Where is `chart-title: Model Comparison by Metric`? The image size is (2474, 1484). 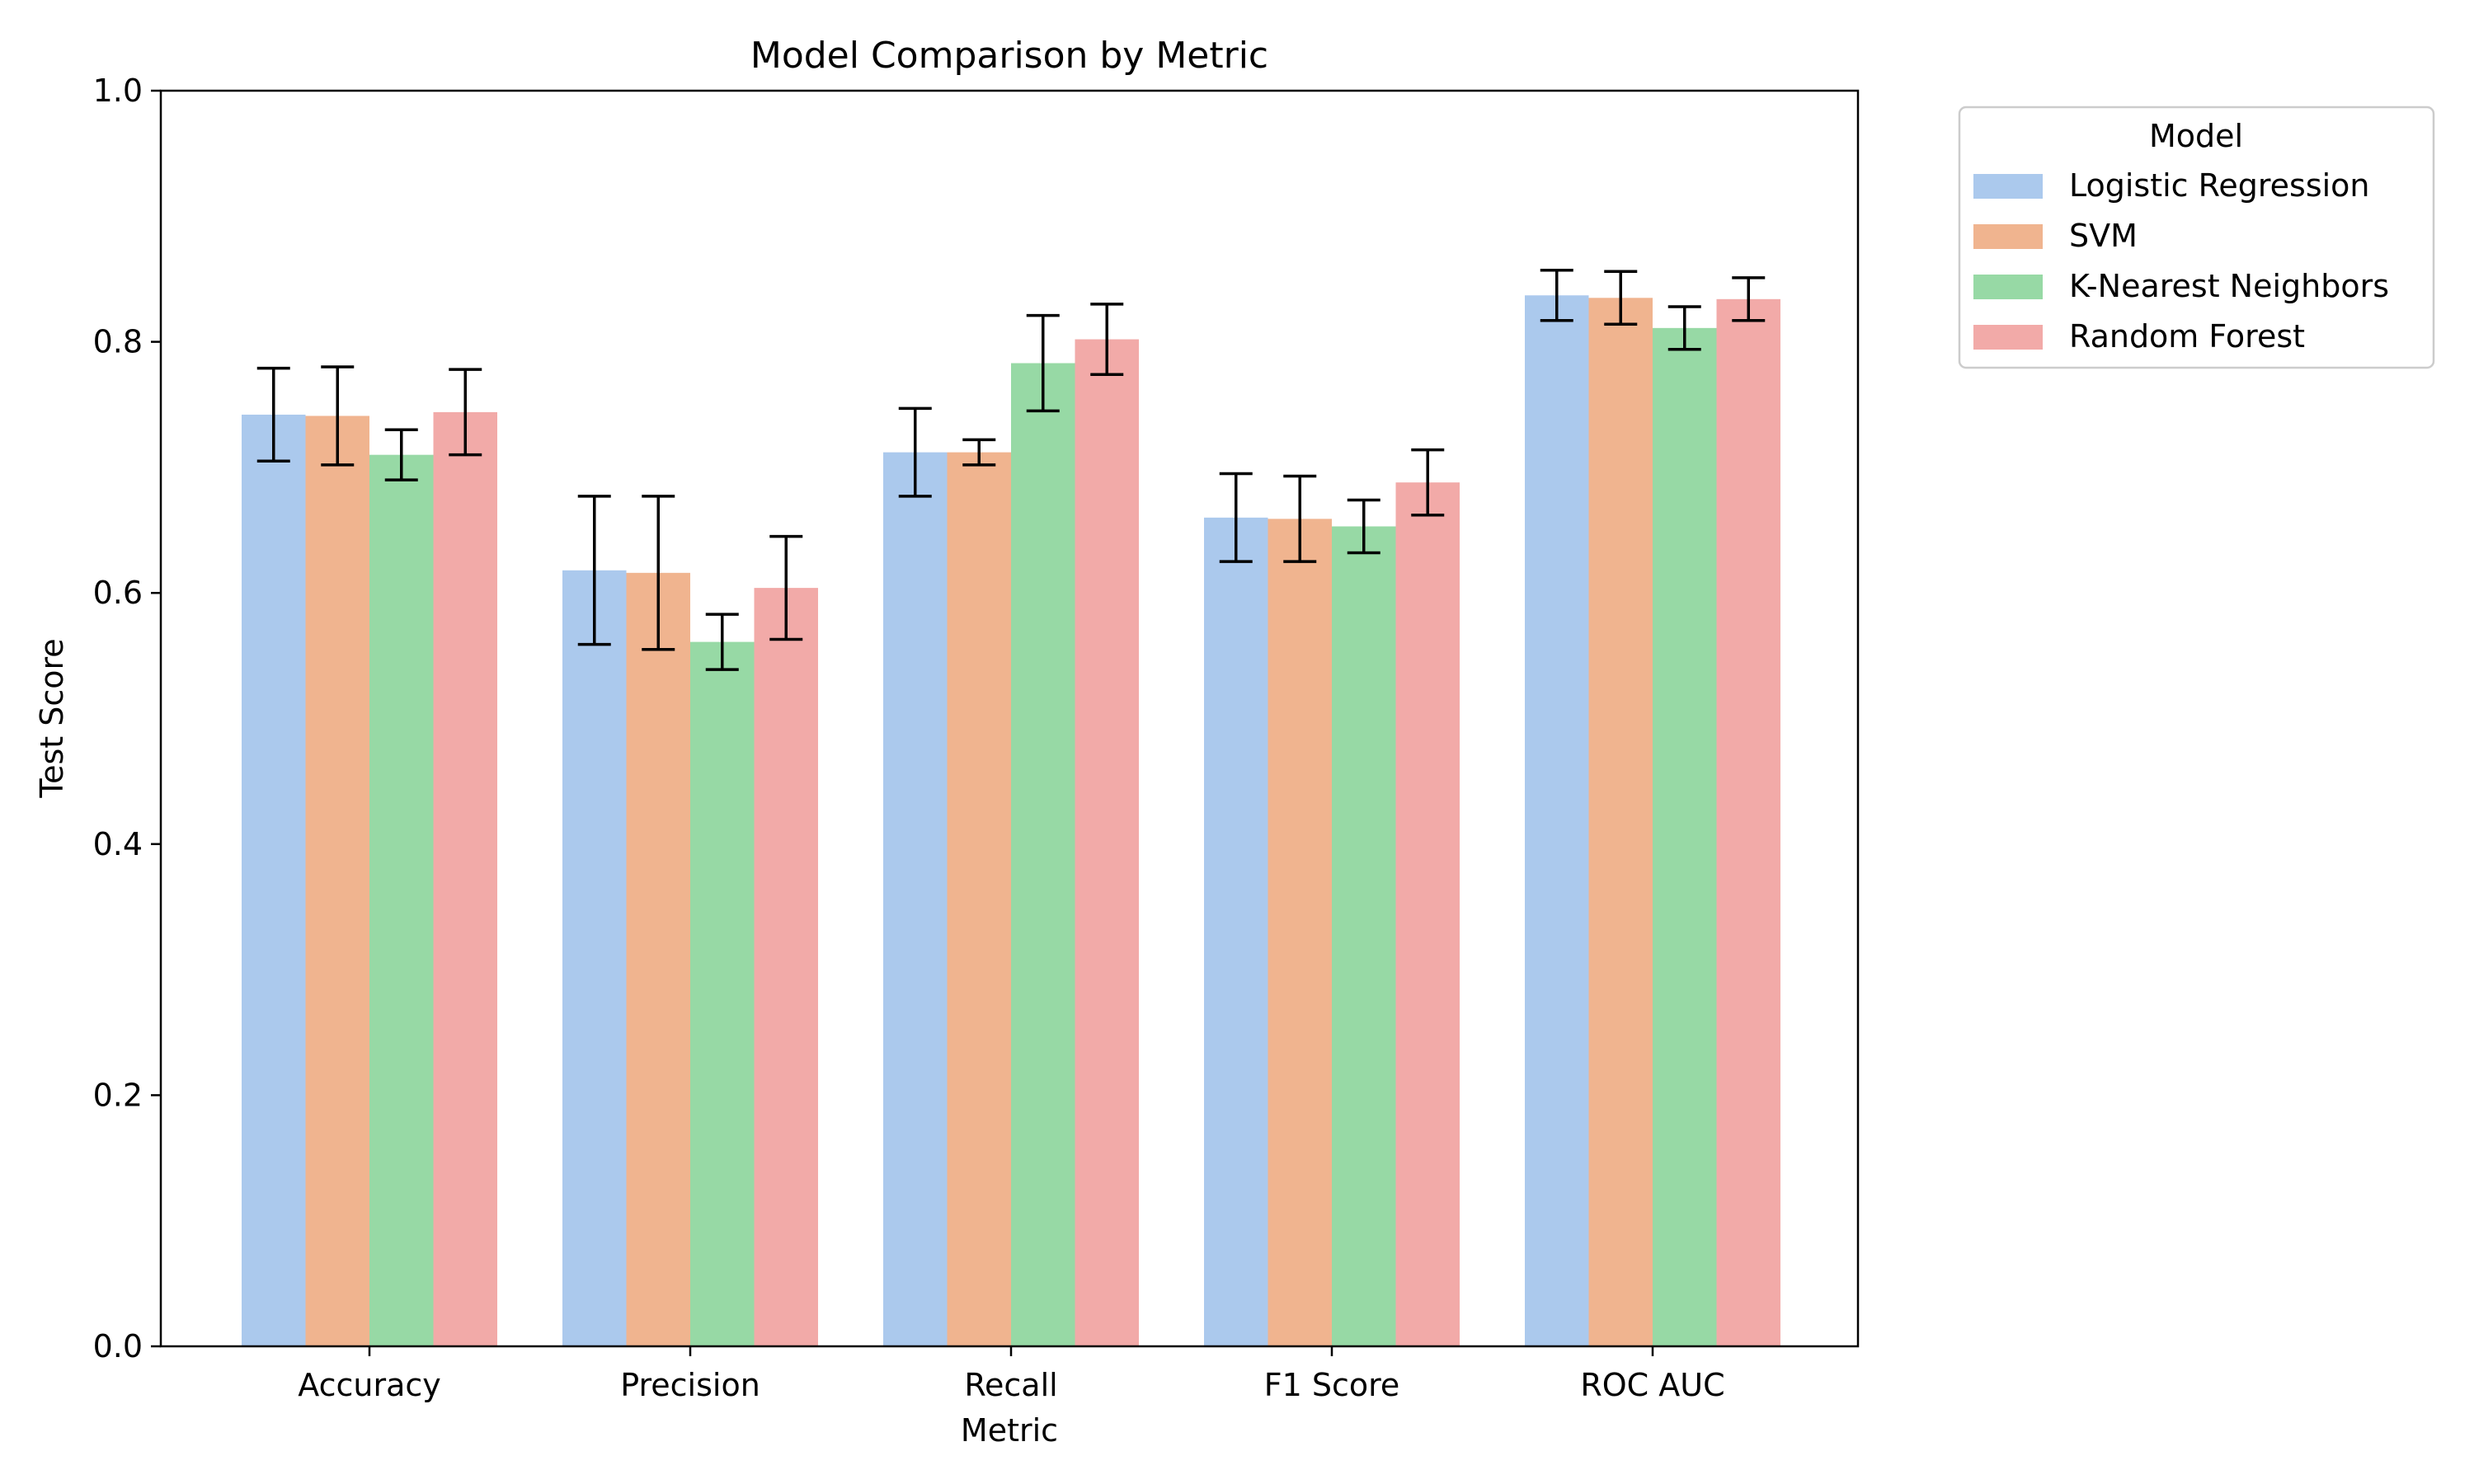
chart-title: Model Comparison by Metric is located at coordinates (1009, 56).